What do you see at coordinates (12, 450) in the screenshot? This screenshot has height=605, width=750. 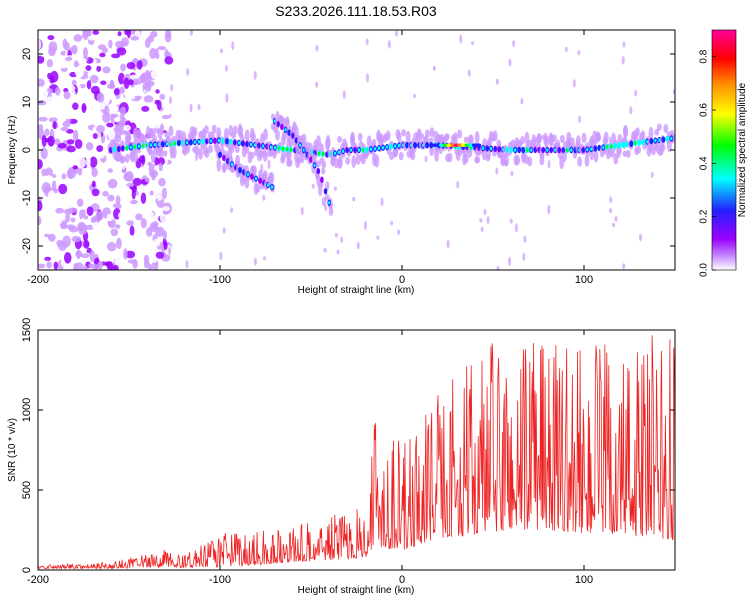 I see `snr-y-label: SNR (10 * v/v)` at bounding box center [12, 450].